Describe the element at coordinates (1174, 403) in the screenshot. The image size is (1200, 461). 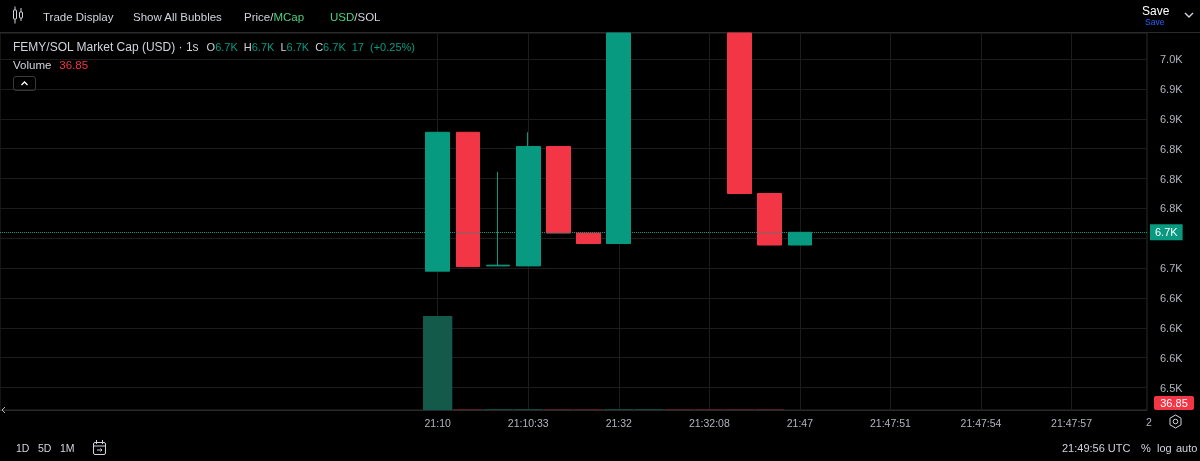
I see `text: 36.85` at that location.